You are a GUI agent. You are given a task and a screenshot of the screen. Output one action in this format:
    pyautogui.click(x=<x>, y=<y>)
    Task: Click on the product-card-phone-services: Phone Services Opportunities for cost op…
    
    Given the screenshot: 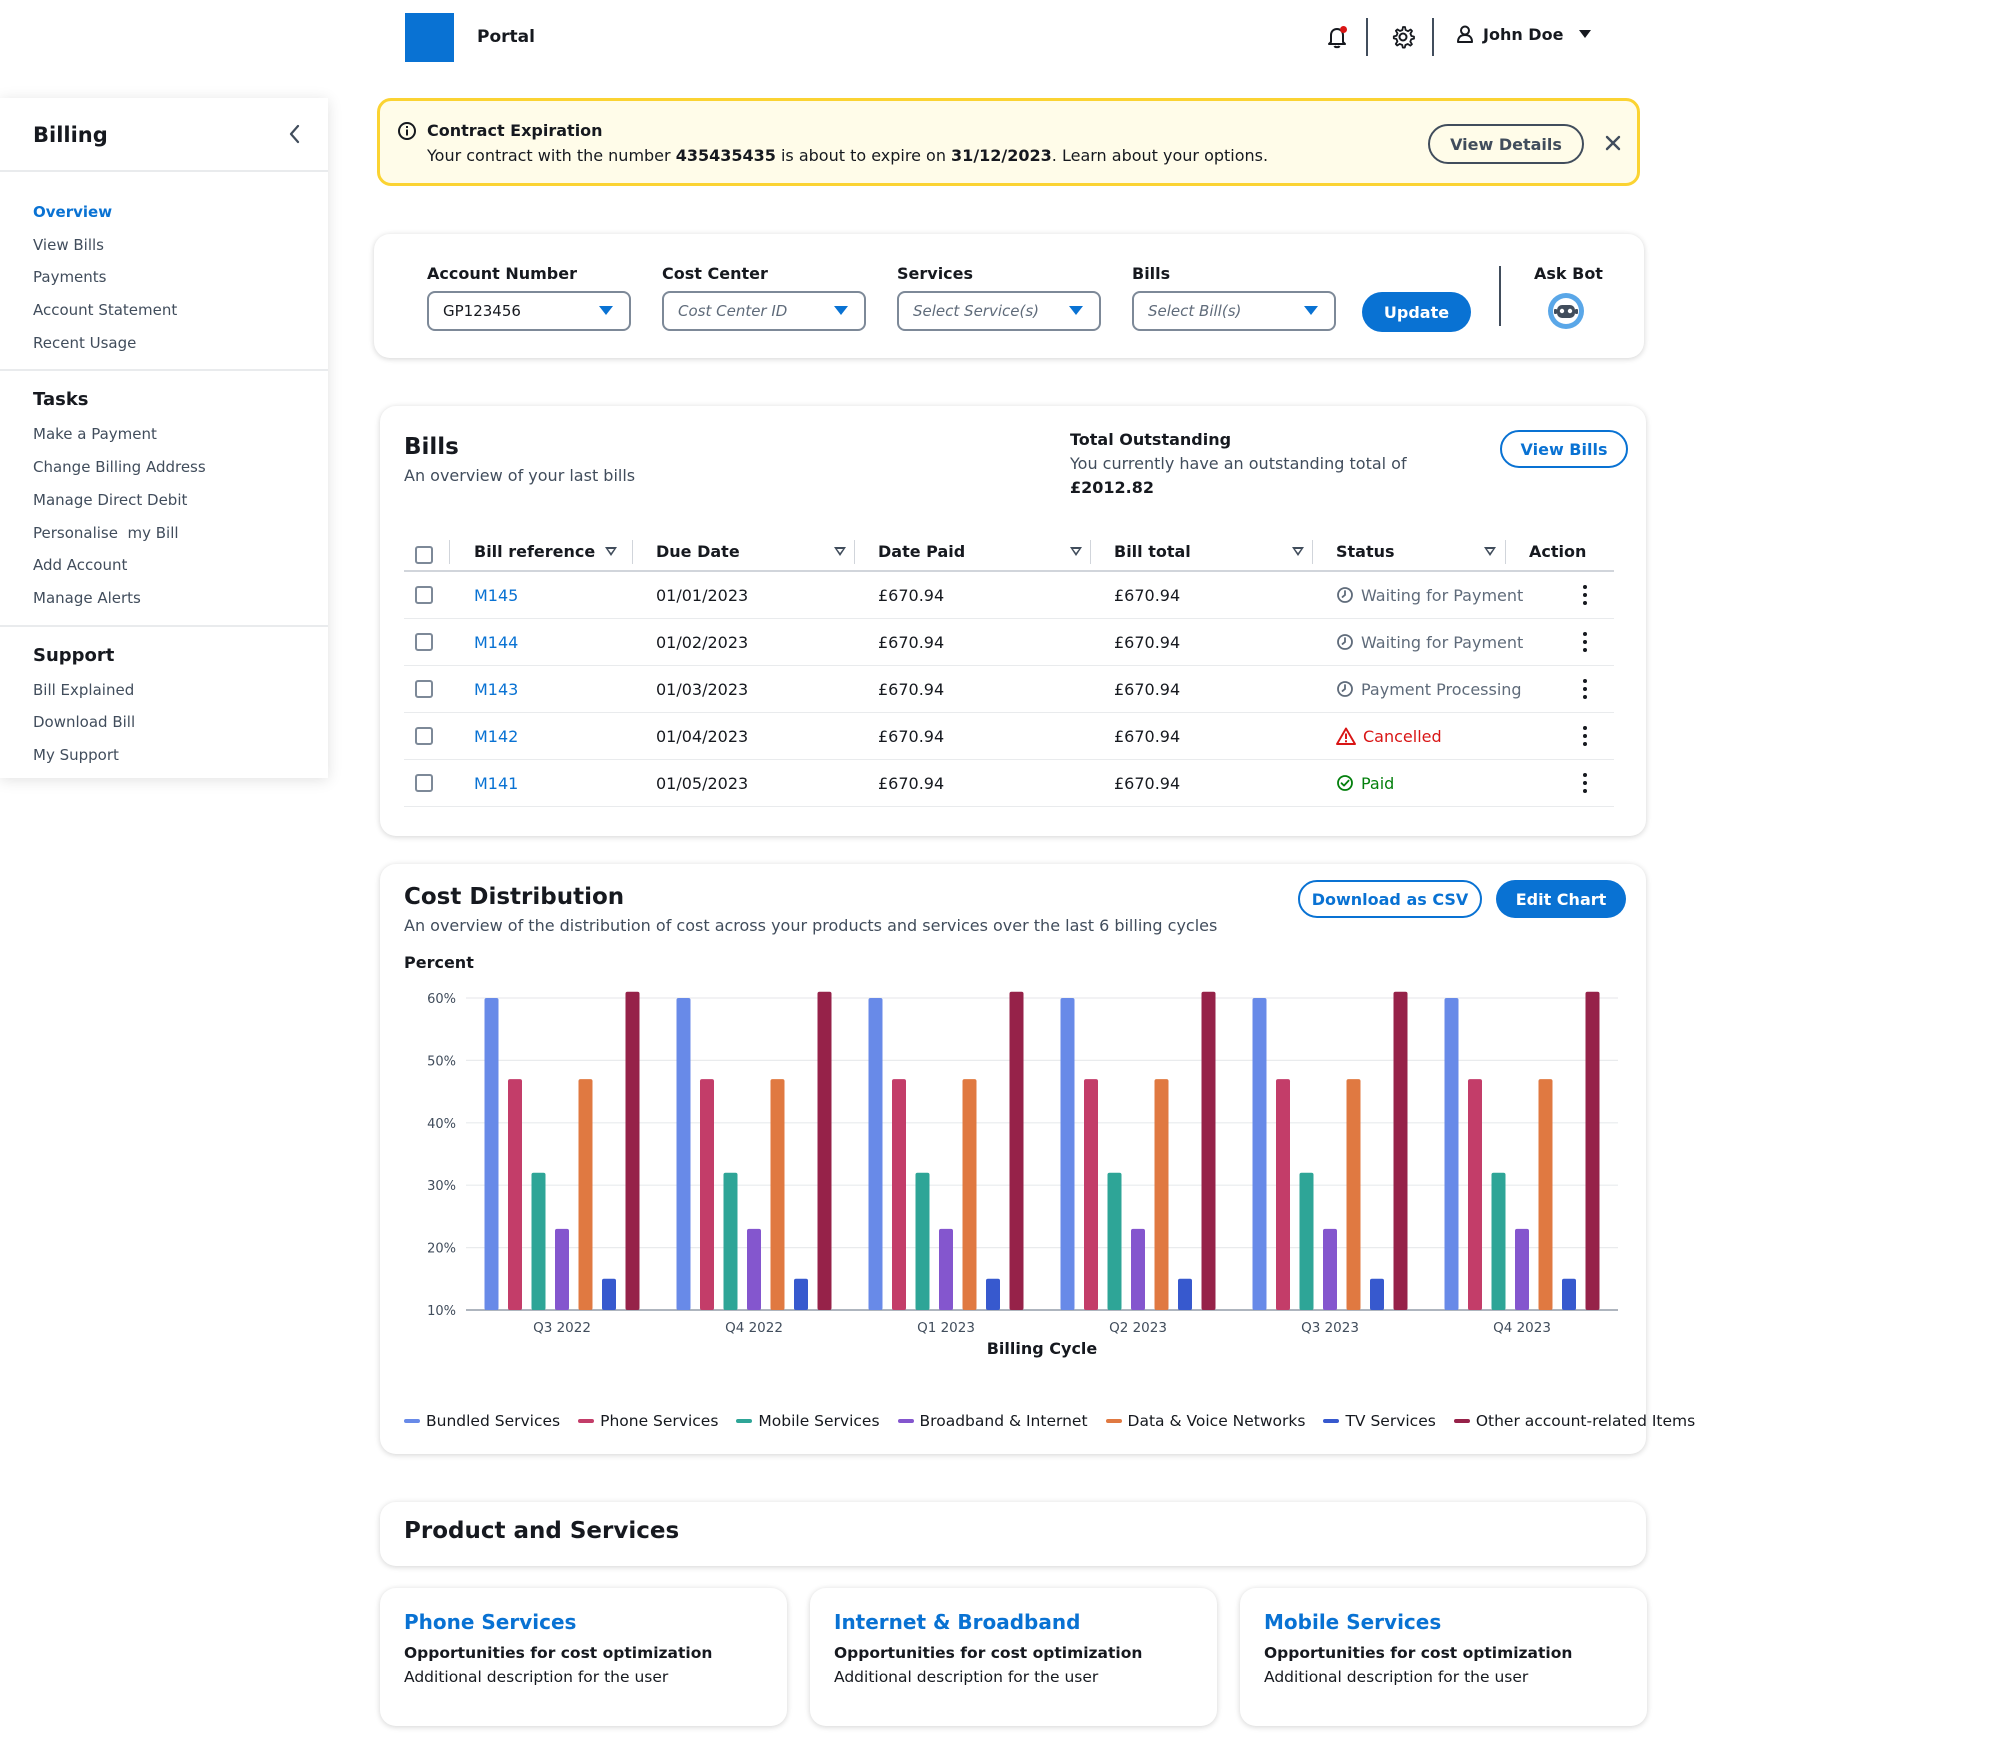 What is the action you would take?
    pyautogui.click(x=583, y=1657)
    